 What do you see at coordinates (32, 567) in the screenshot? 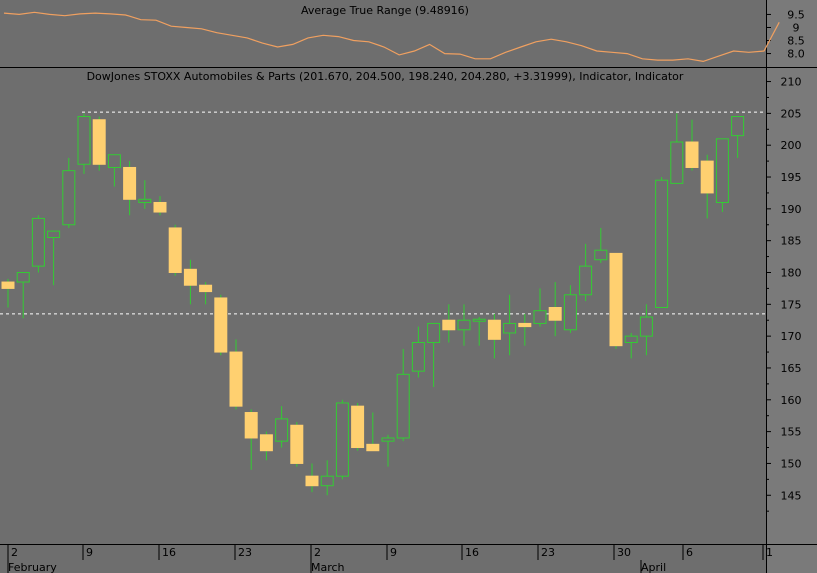
I see `month-label: February` at bounding box center [32, 567].